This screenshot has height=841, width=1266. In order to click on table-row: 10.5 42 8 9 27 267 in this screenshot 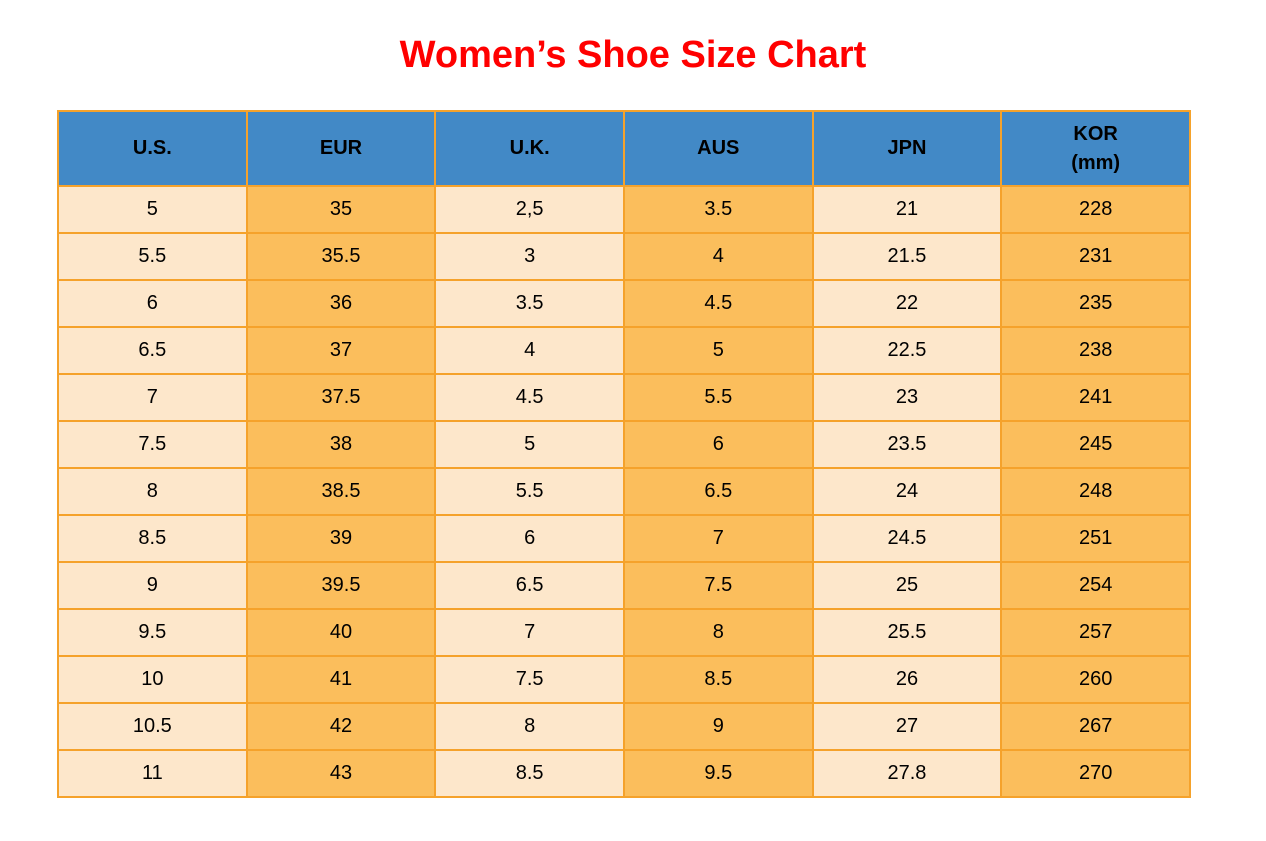, I will do `click(624, 726)`.